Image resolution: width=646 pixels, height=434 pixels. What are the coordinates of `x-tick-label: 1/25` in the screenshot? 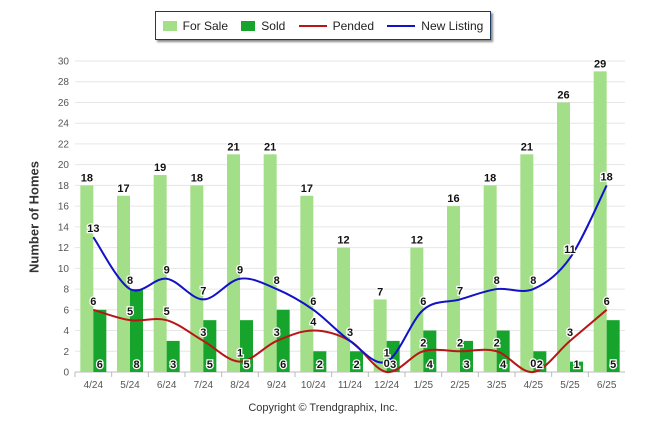 It's located at (424, 385).